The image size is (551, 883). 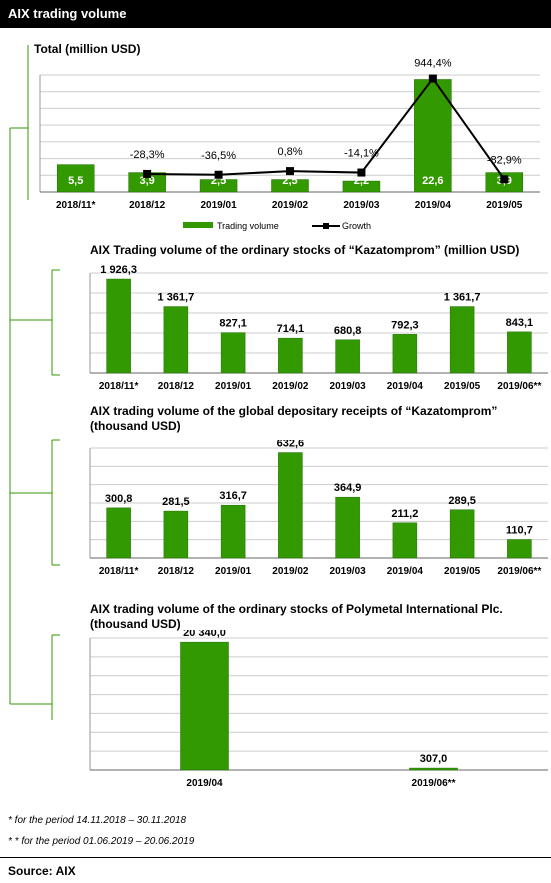 I want to click on data-label: 632,6, so click(x=291, y=445).